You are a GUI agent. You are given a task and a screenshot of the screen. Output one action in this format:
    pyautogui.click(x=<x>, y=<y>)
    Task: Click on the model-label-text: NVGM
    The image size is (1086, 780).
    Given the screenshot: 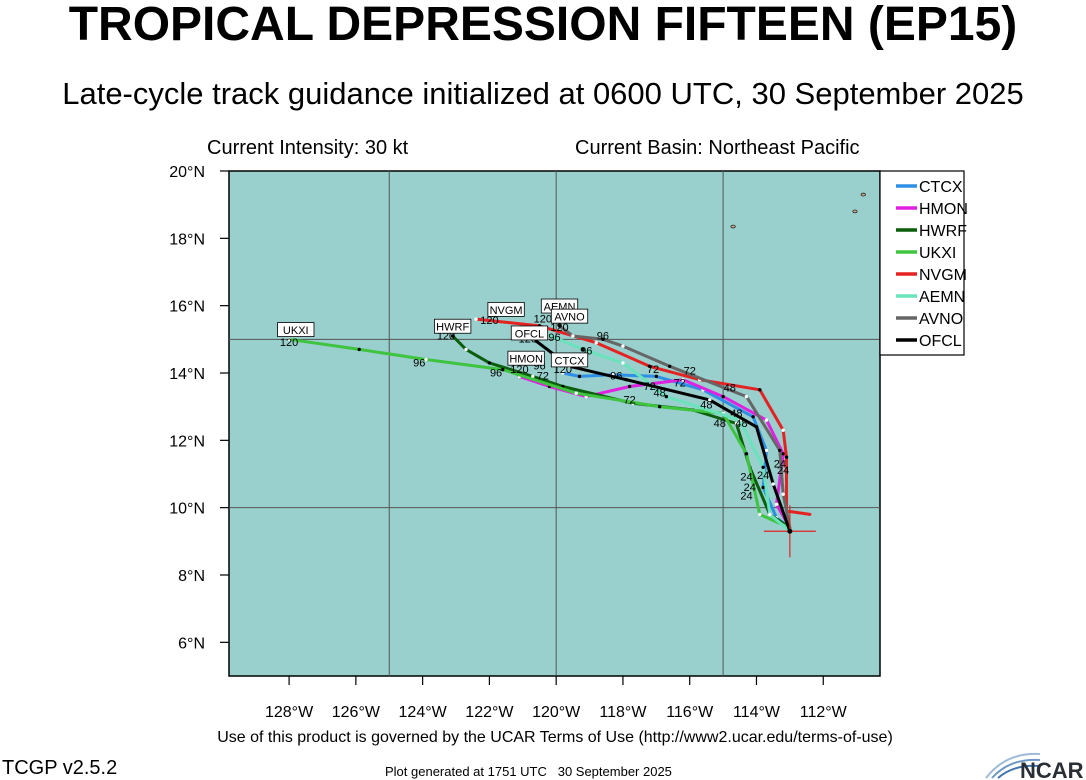 What is the action you would take?
    pyautogui.click(x=506, y=311)
    